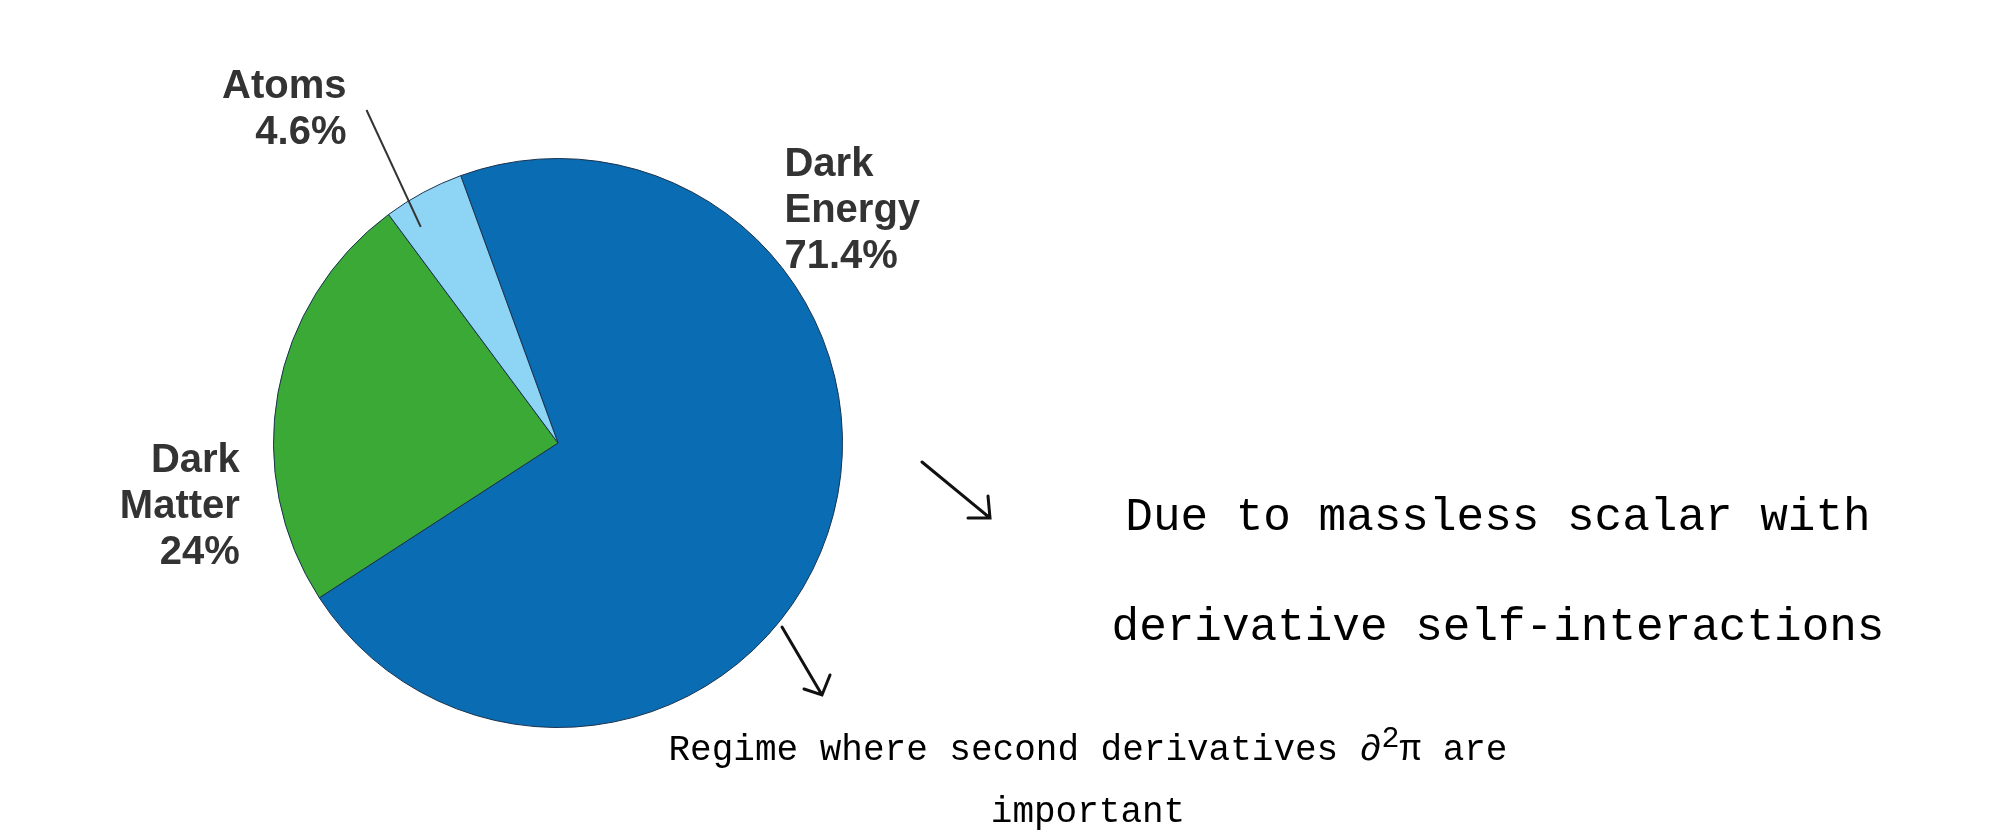 The width and height of the screenshot is (2003, 834). What do you see at coordinates (301, 130) in the screenshot?
I see `data-label: 4.6%` at bounding box center [301, 130].